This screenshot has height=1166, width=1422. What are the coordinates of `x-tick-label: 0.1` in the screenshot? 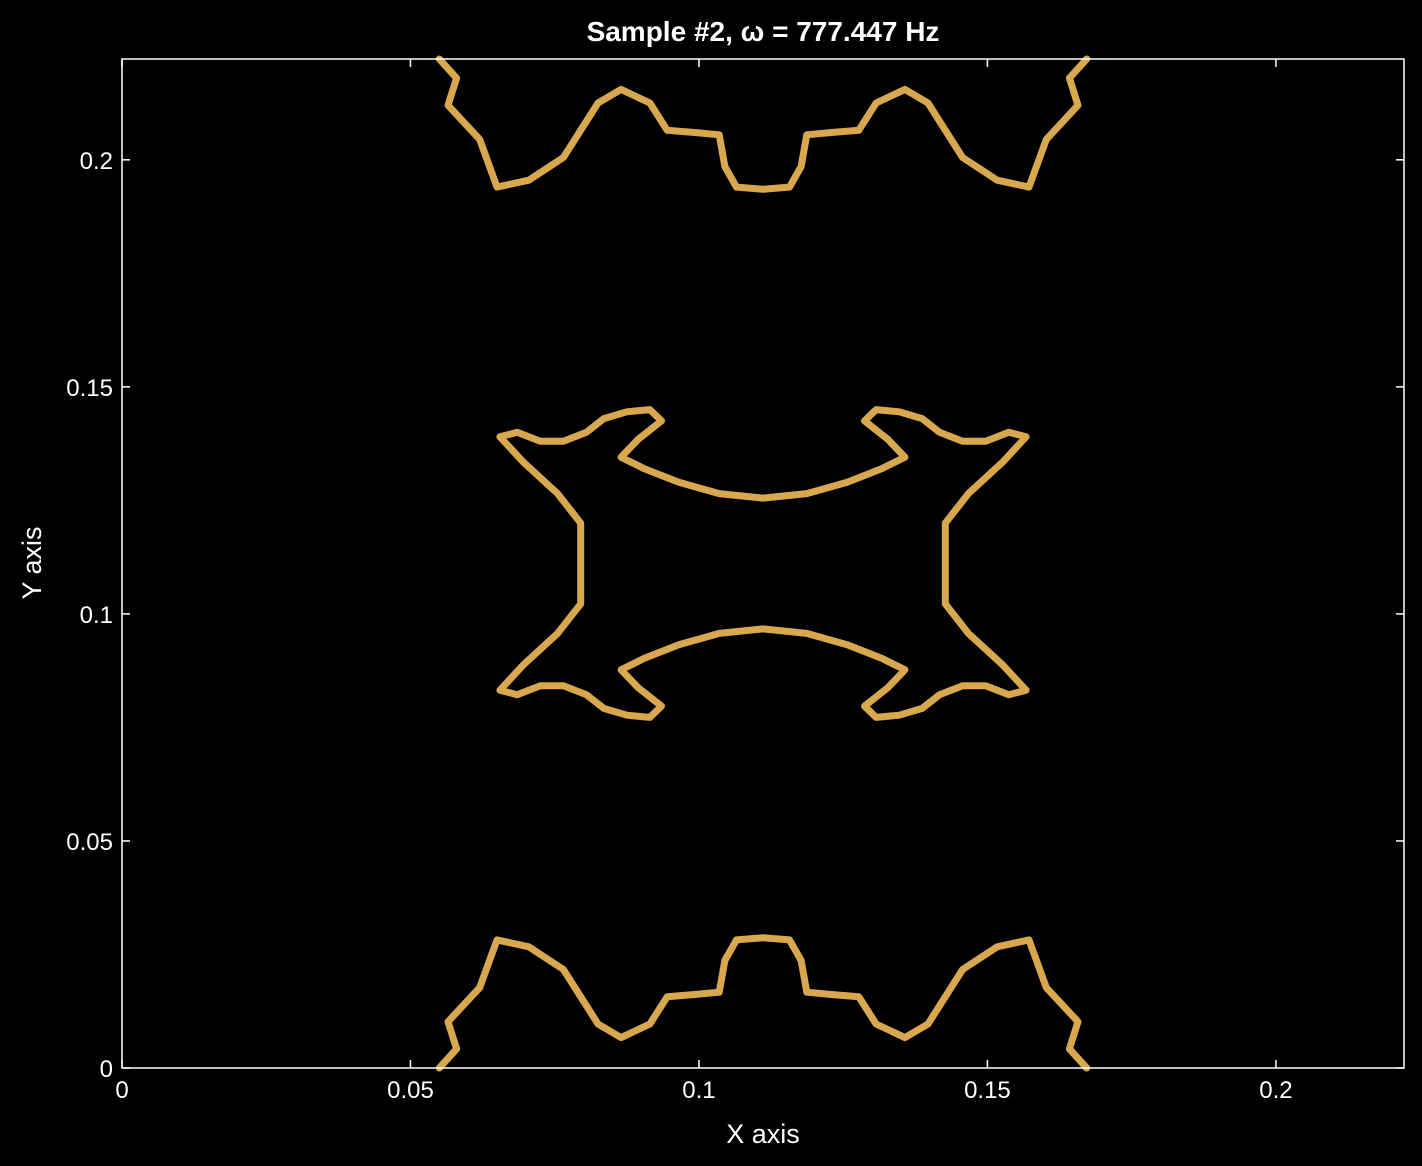 It's located at (698, 1090).